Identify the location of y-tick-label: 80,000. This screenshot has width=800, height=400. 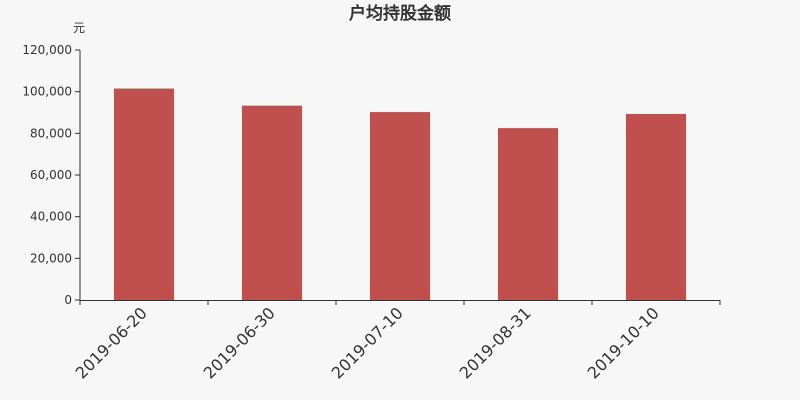
(51, 133).